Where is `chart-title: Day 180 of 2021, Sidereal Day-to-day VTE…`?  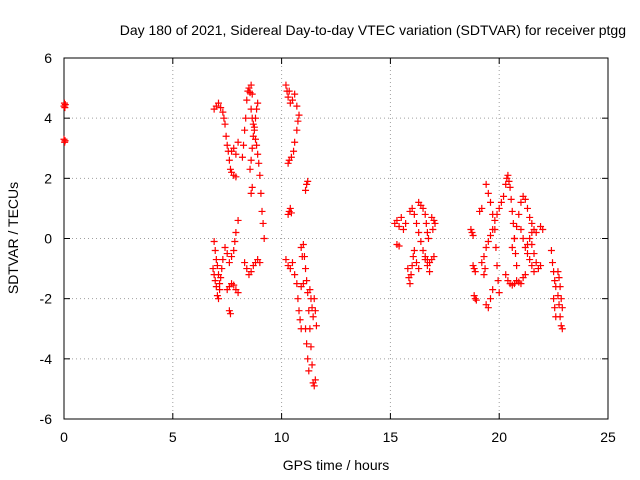 chart-title: Day 180 of 2021, Sidereal Day-to-day VTE… is located at coordinates (373, 30).